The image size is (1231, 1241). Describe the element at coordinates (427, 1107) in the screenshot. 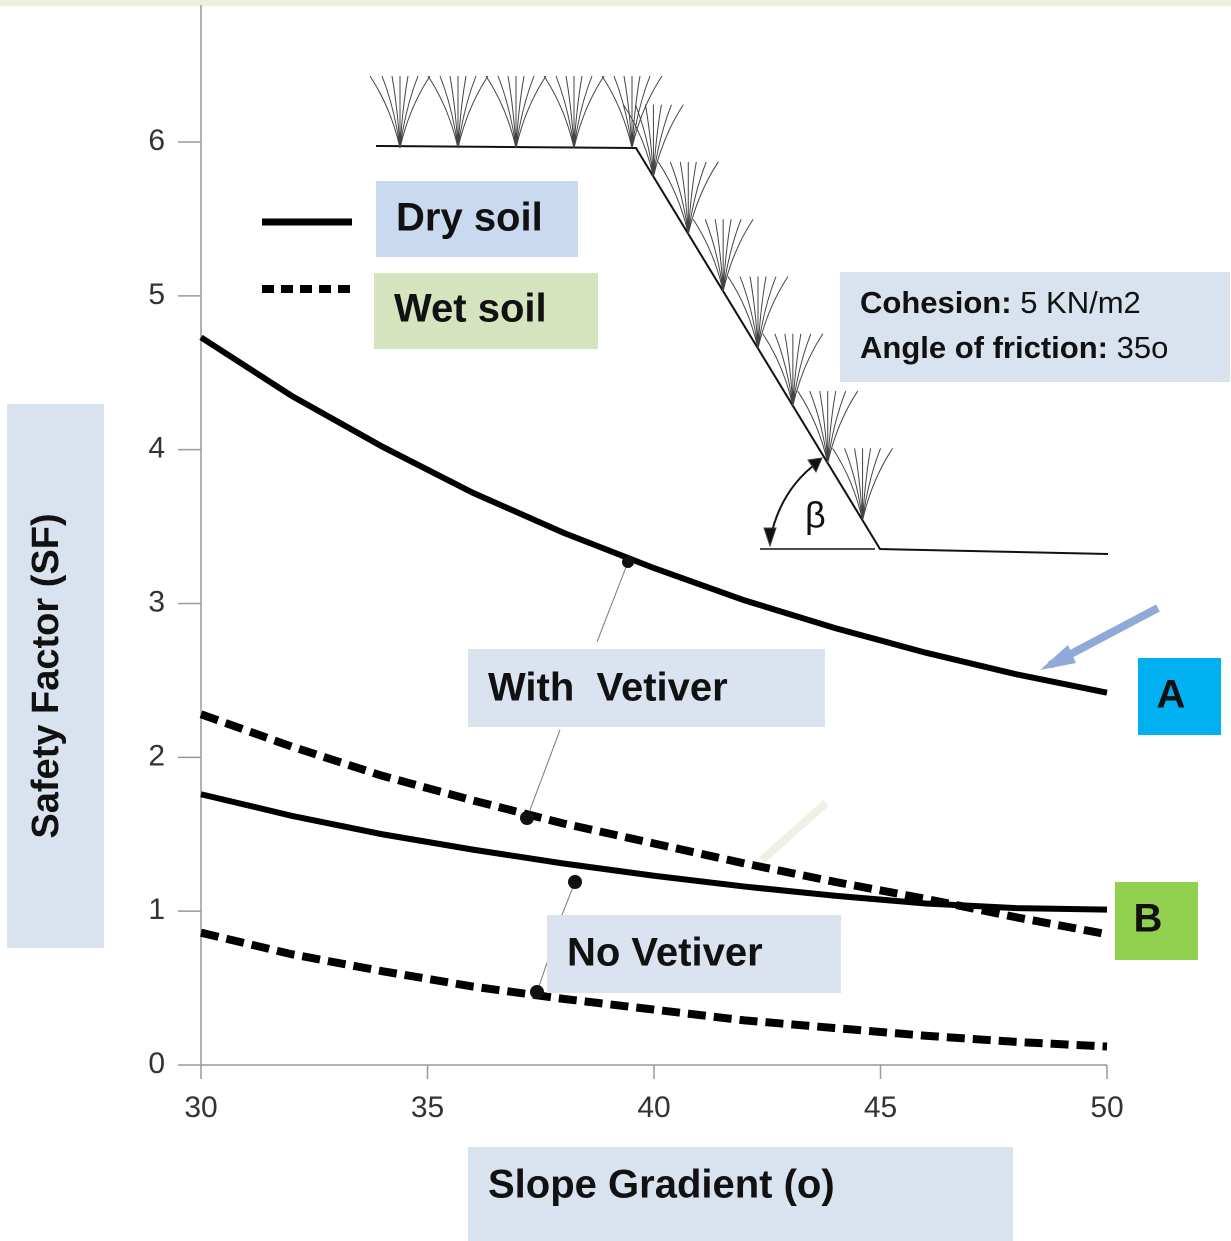

I see `x-tick-label: 35` at that location.